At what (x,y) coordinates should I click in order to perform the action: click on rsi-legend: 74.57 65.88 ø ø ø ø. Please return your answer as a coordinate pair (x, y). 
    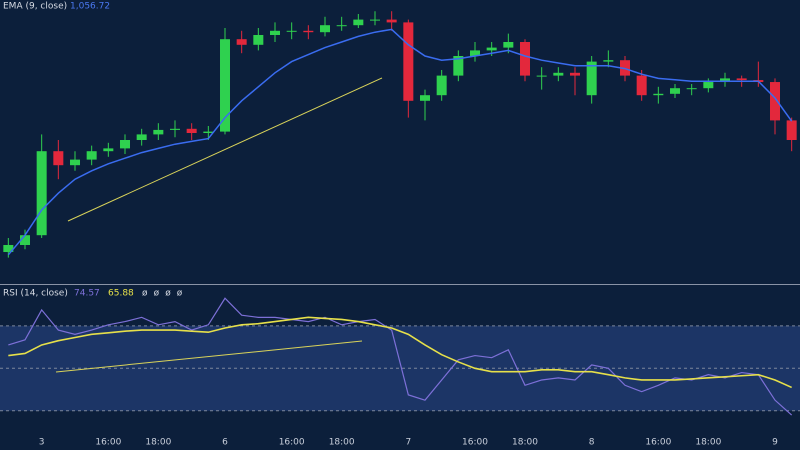
    Looking at the image, I should click on (128, 294).